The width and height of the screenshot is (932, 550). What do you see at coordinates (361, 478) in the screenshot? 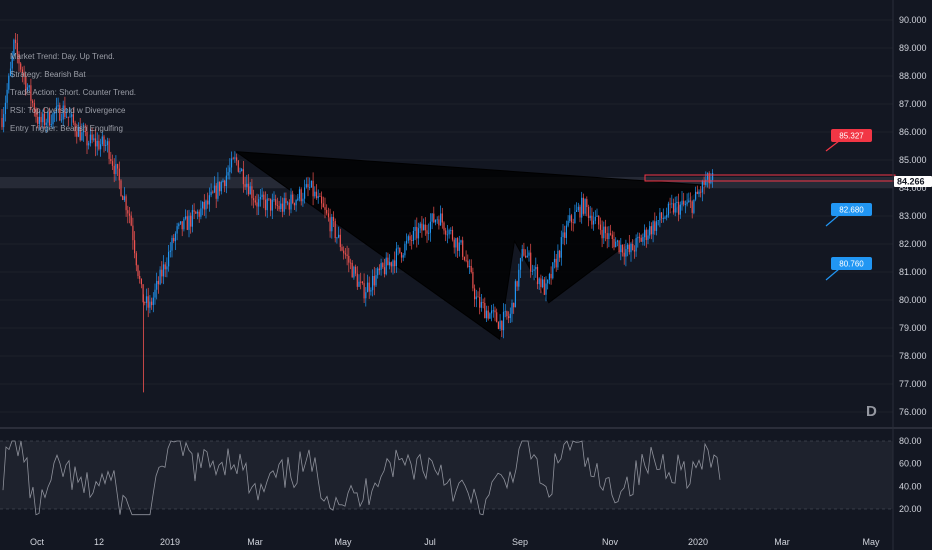
I see `rsi-line` at bounding box center [361, 478].